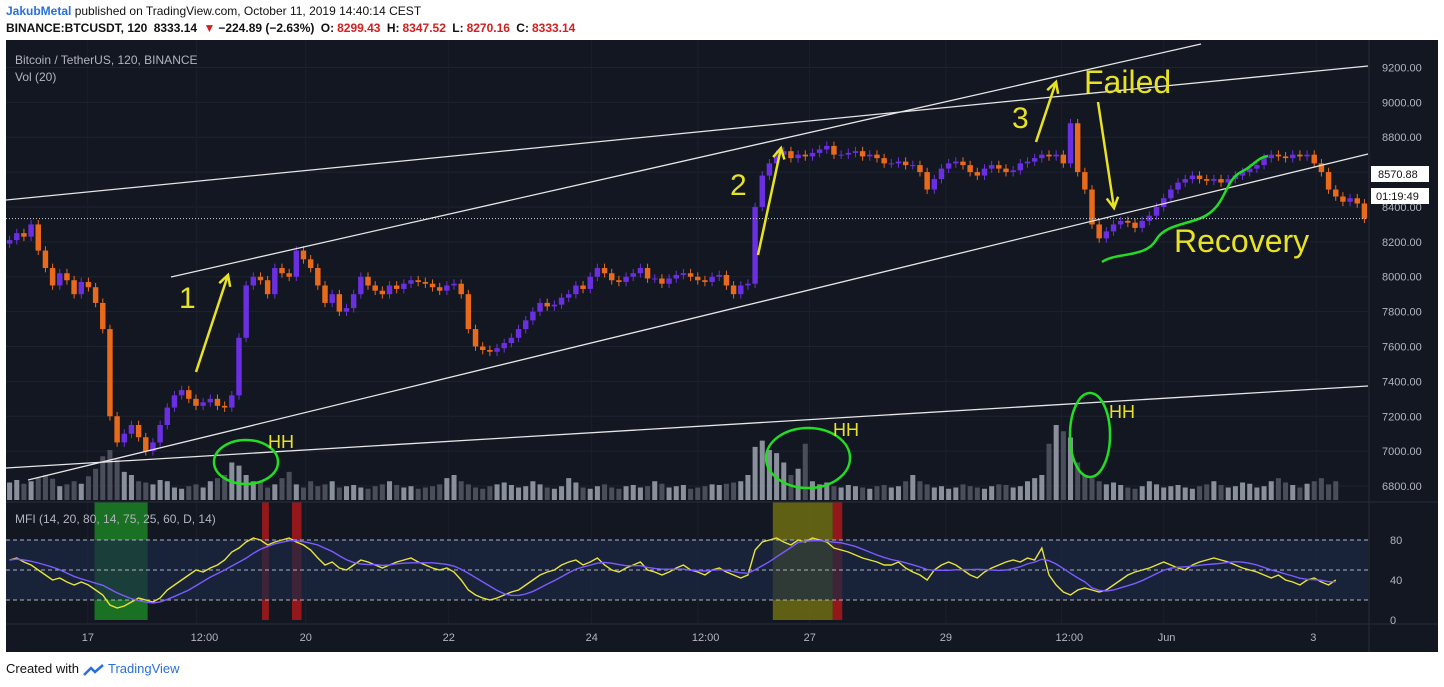 The image size is (1444, 687). What do you see at coordinates (1396, 581) in the screenshot?
I see `mfi-tick-label: 40` at bounding box center [1396, 581].